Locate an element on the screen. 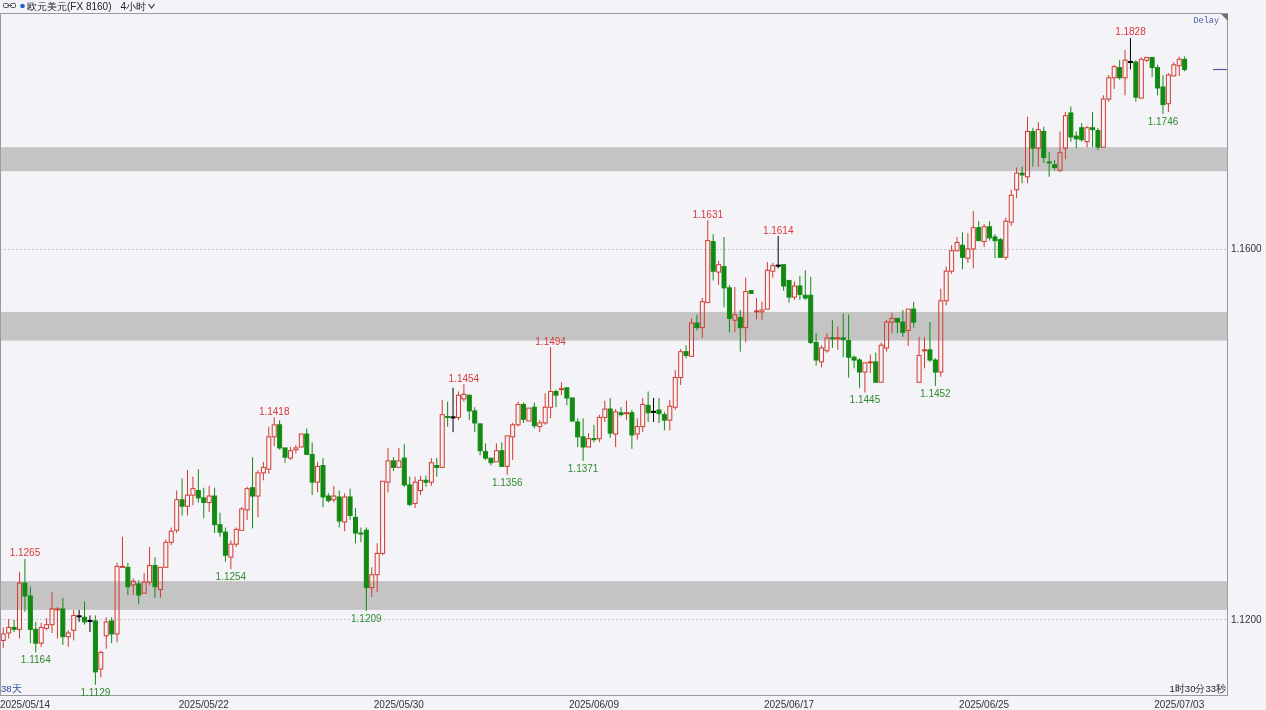 The height and width of the screenshot is (710, 1266). x-tick-label: 2025/05/30 is located at coordinates (399, 704).